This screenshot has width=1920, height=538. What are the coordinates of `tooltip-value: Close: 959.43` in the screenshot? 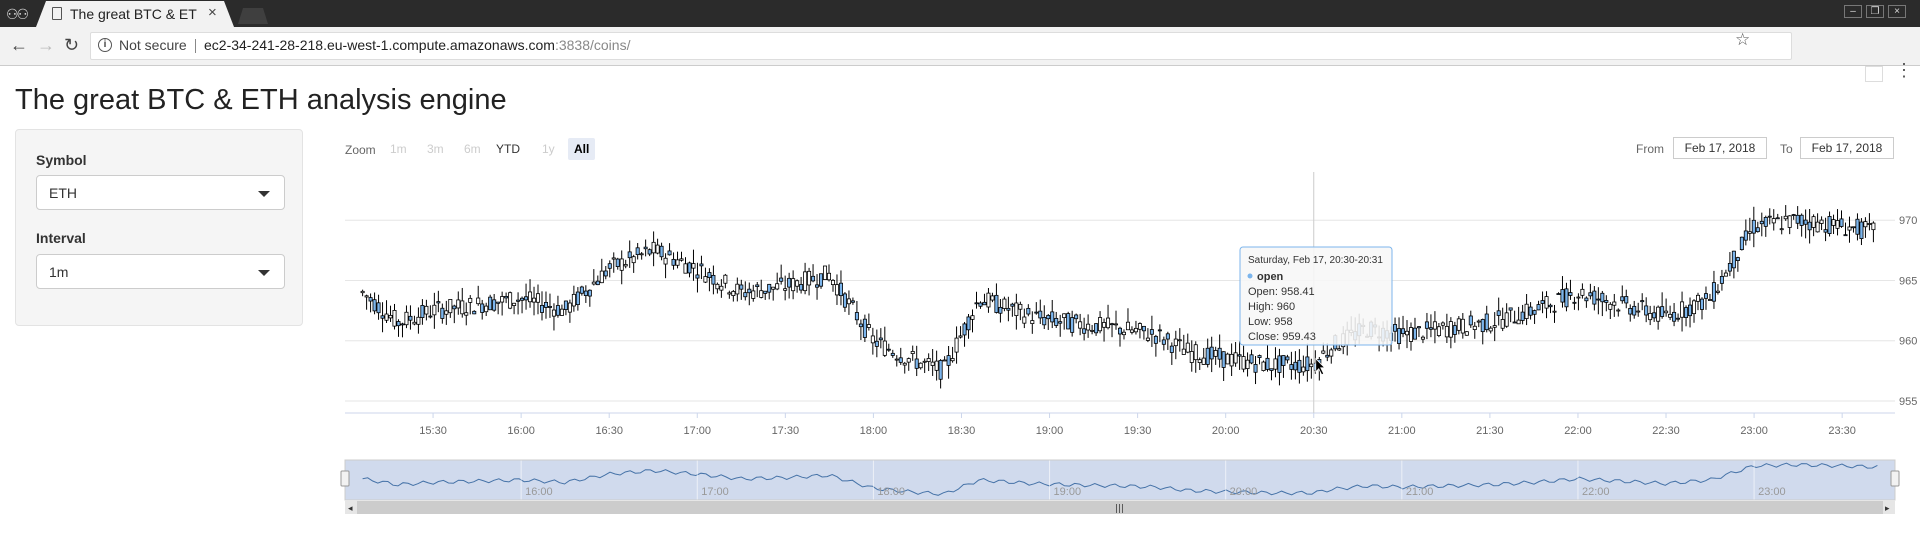 It's located at (1282, 337).